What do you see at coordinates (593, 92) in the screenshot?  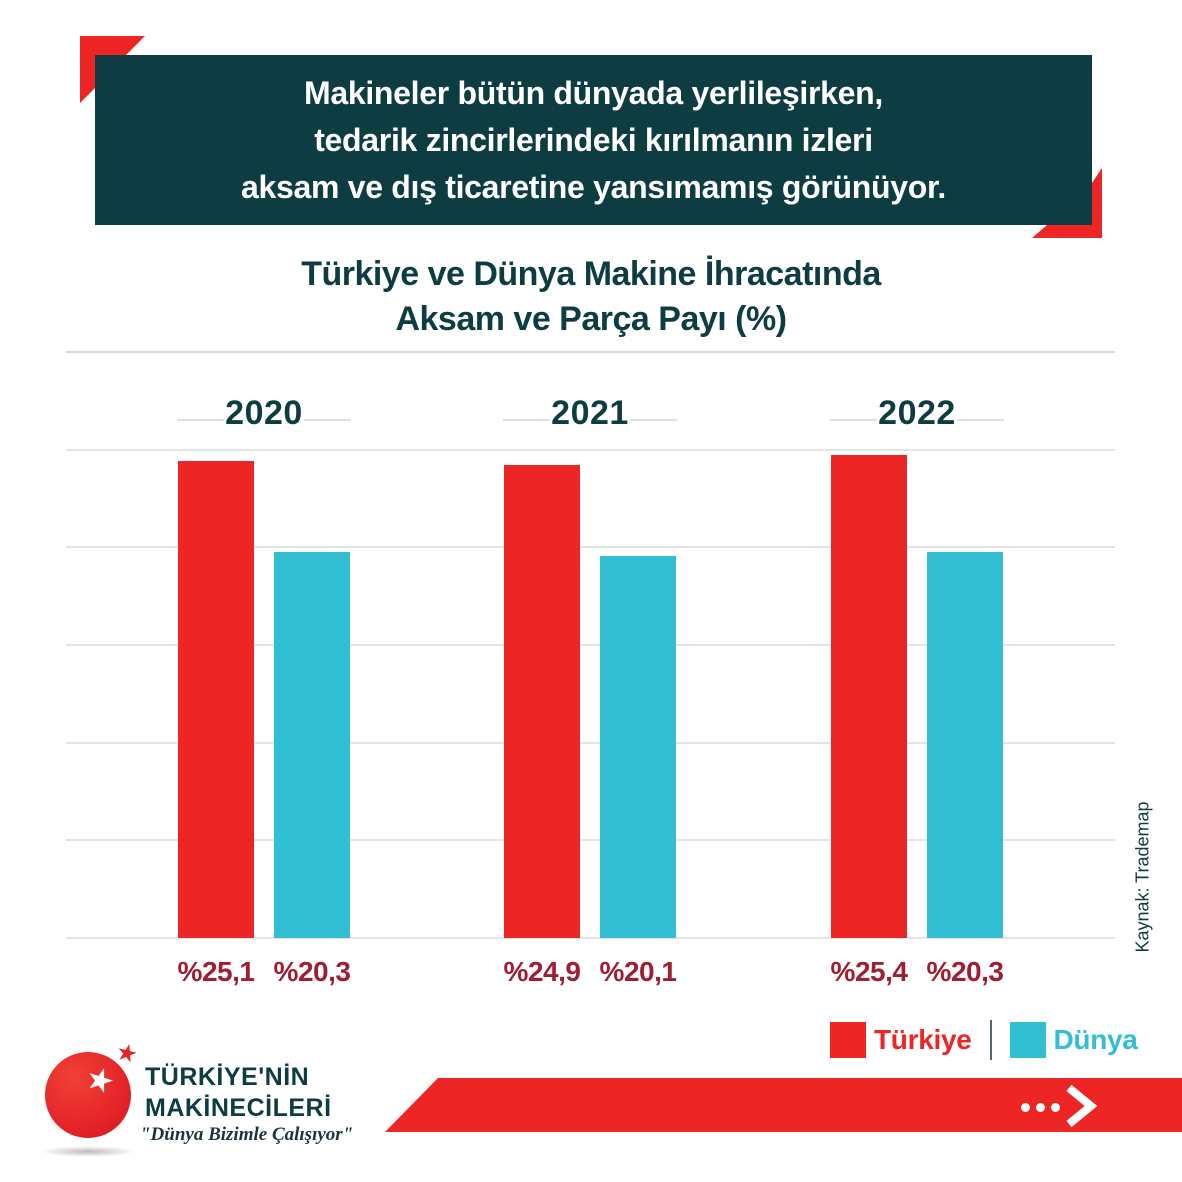 I see `header-line-1: Makineler bütün dünyada yerlileşirken,` at bounding box center [593, 92].